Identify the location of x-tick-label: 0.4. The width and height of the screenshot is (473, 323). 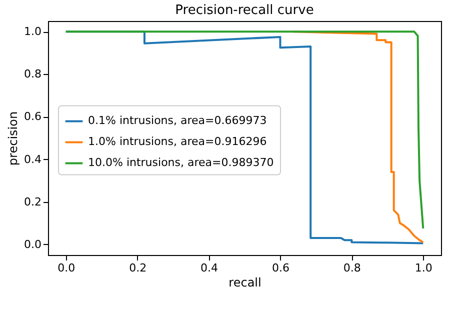
(209, 268).